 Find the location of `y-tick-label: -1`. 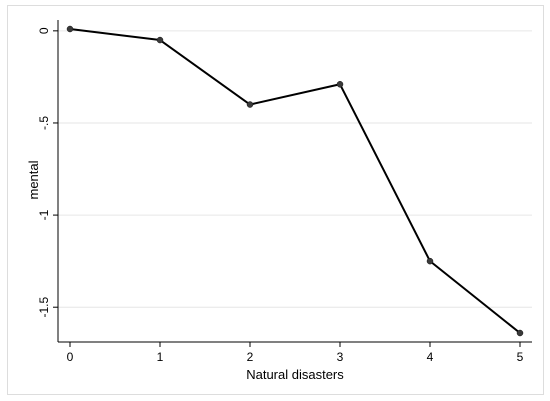

y-tick-label: -1 is located at coordinates (44, 214).